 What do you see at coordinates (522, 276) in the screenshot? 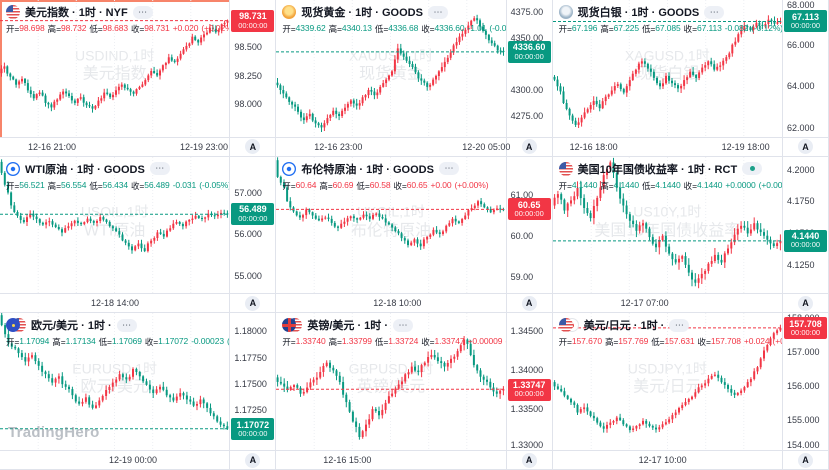
I see `y-tick: 59.00` at bounding box center [522, 276].